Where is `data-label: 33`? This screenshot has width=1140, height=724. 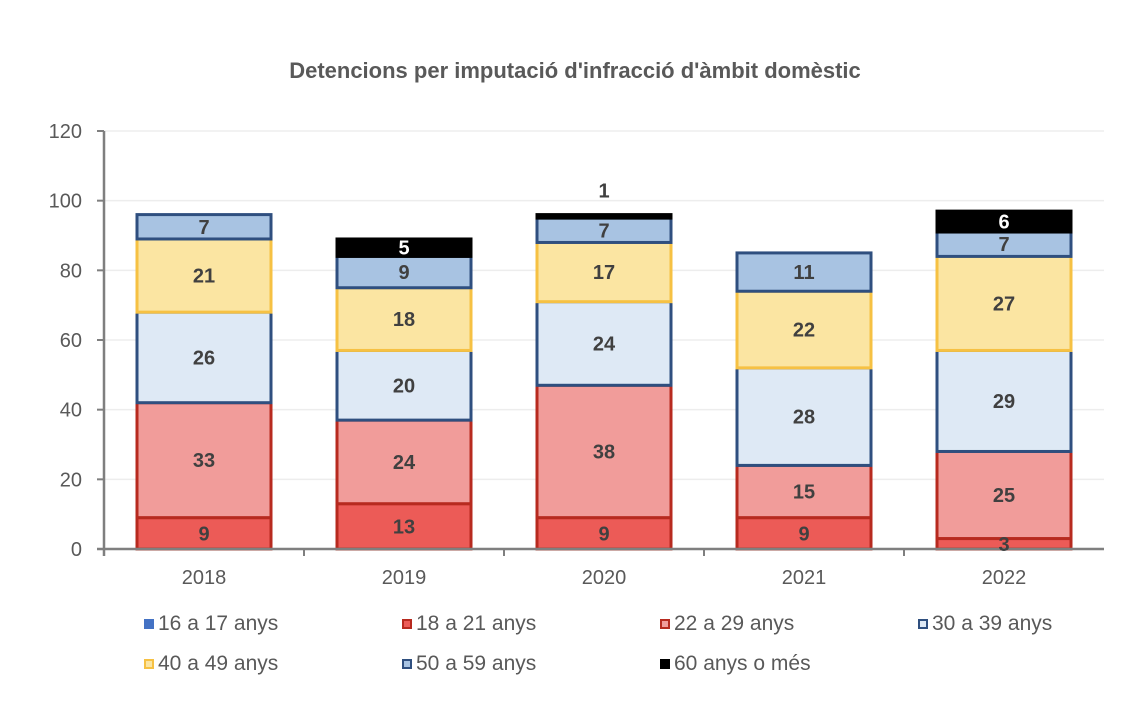 data-label: 33 is located at coordinates (204, 461).